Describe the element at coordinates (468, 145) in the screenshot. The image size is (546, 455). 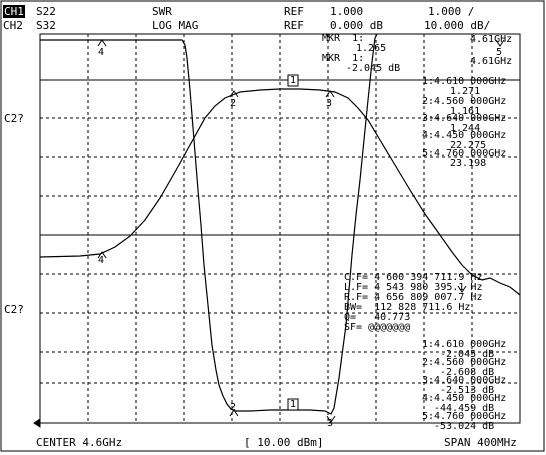
I see `ch1-marker-4-value: 22.275` at that location.